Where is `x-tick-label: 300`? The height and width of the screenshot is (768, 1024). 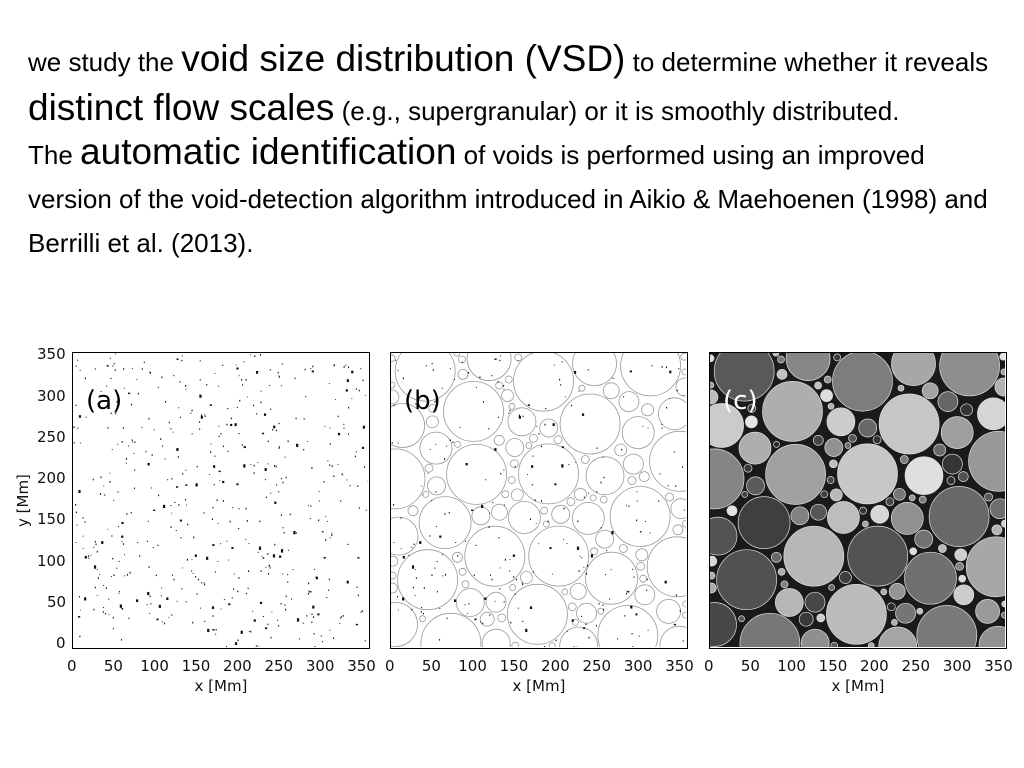 x-tick-label: 300 is located at coordinates (320, 666).